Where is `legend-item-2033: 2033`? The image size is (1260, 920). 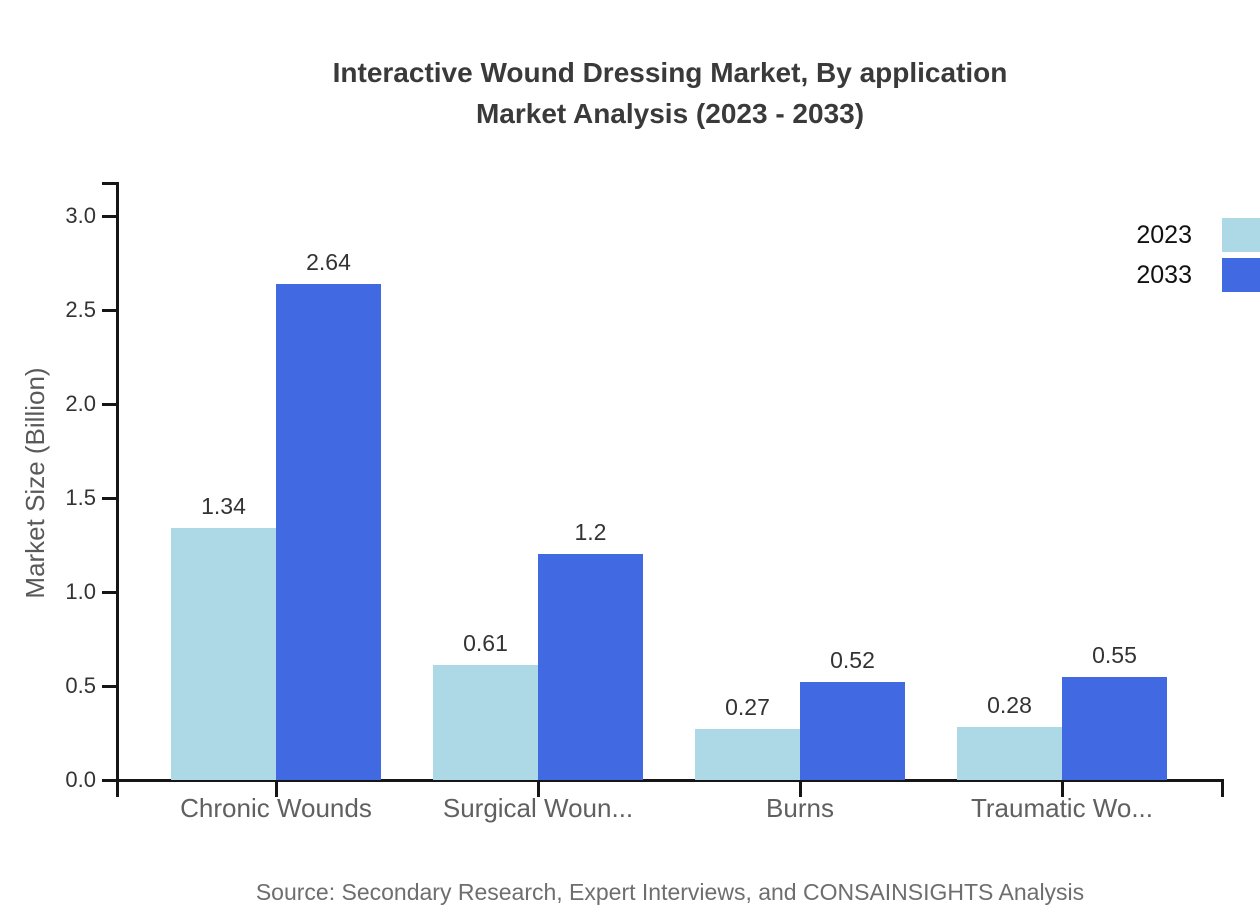
legend-item-2033: 2033 is located at coordinates (1125, 275).